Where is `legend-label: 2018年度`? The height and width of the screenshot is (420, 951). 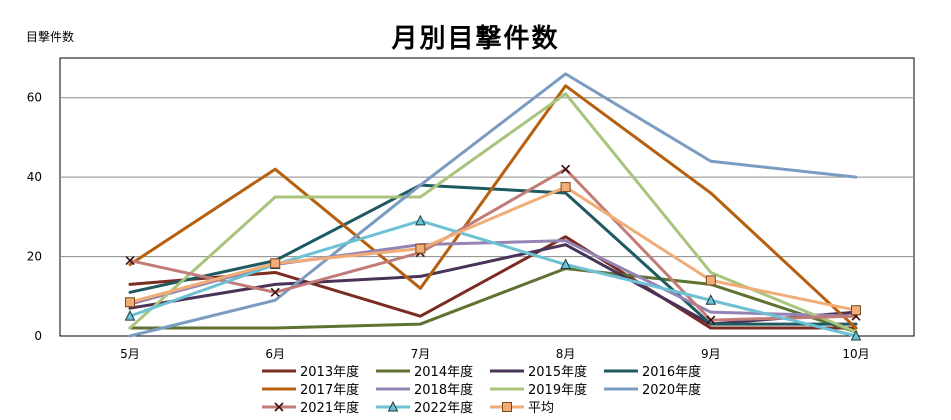 legend-label: 2018年度 is located at coordinates (443, 390).